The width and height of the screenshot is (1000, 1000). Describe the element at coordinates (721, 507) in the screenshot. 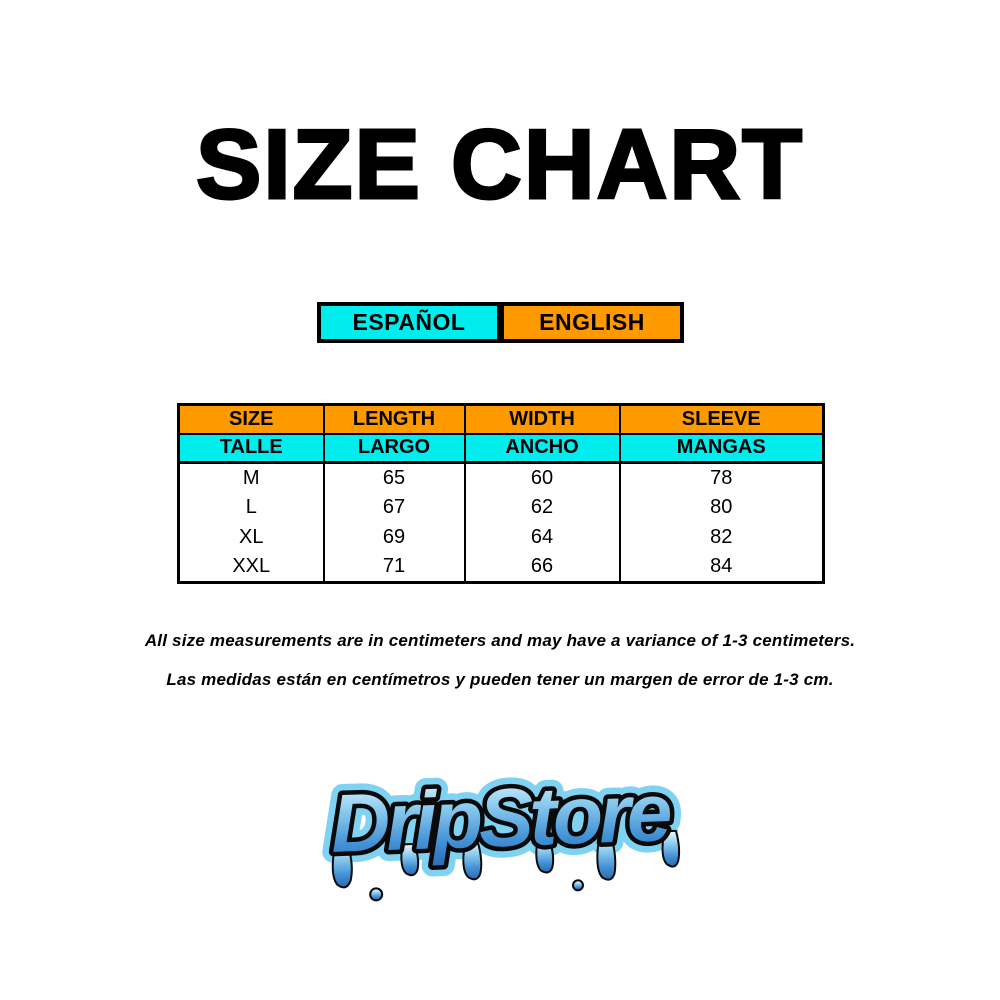

I see `cell-sleeve: 80` at that location.